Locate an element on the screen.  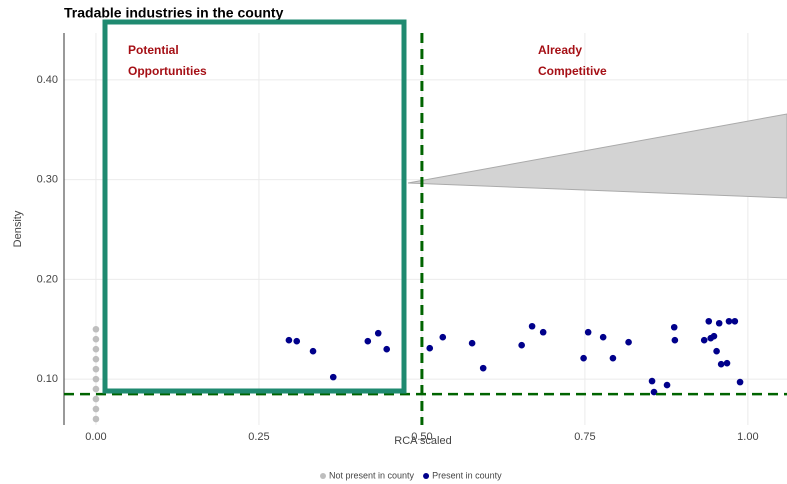
annotation: Potential is located at coordinates (153, 50).